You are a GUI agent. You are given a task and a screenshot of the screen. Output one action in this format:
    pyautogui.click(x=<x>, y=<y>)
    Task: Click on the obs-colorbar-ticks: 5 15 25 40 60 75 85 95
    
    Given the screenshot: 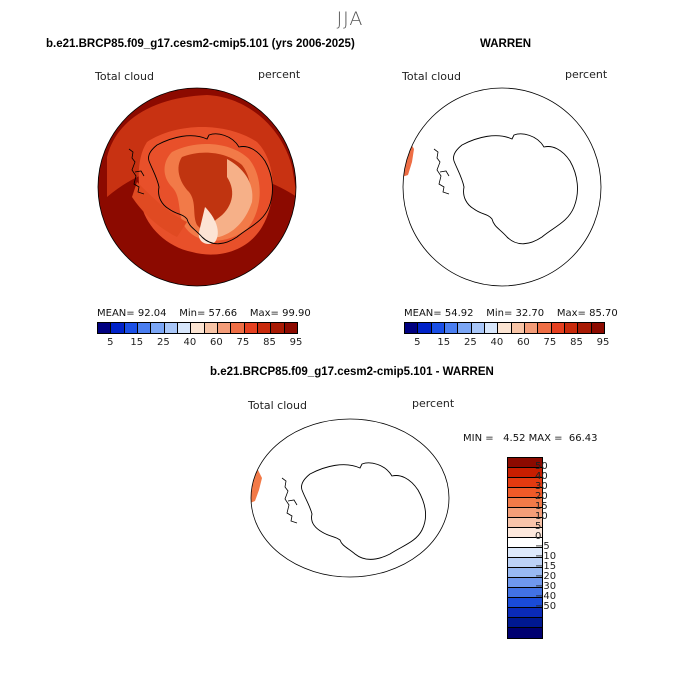 What is the action you would take?
    pyautogui.click(x=506, y=343)
    